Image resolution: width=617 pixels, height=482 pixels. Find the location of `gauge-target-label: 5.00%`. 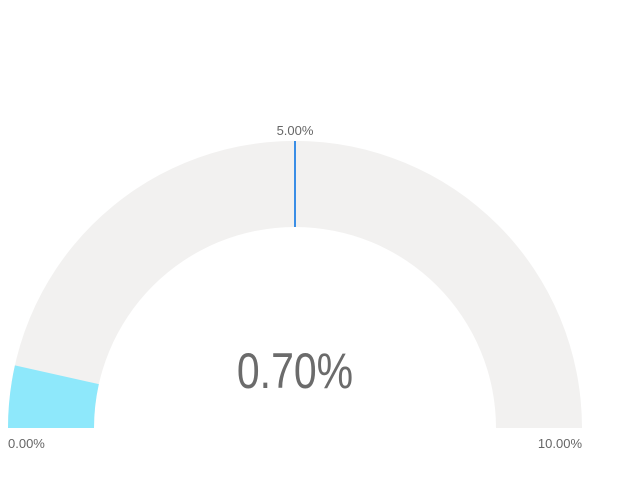

gauge-target-label: 5.00% is located at coordinates (295, 130).